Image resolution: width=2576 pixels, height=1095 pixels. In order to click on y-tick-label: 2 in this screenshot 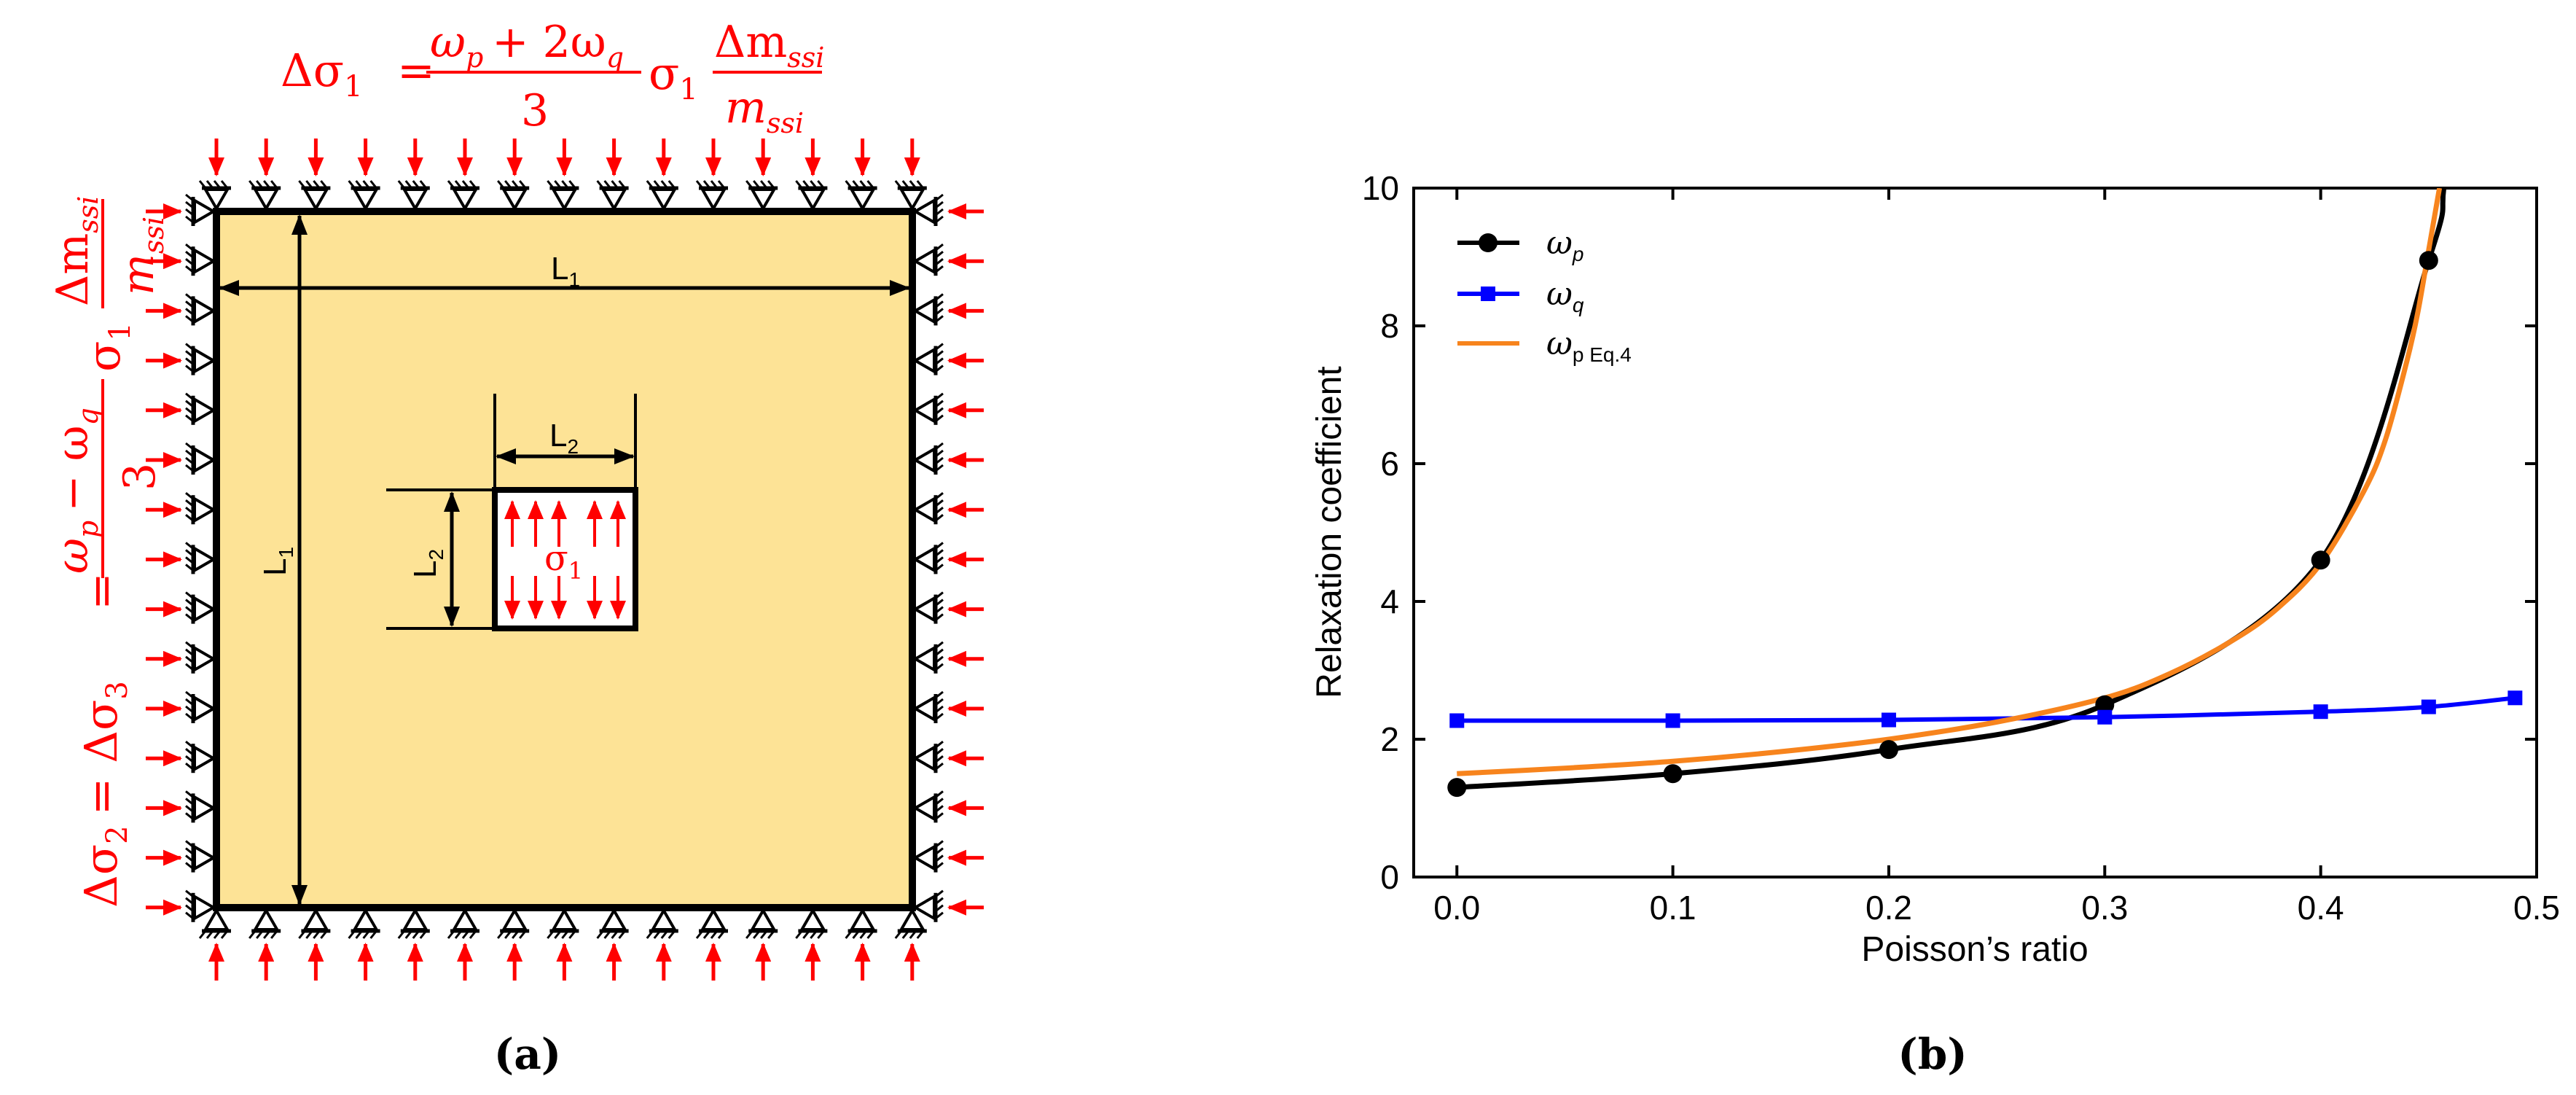, I will do `click(1389, 739)`.